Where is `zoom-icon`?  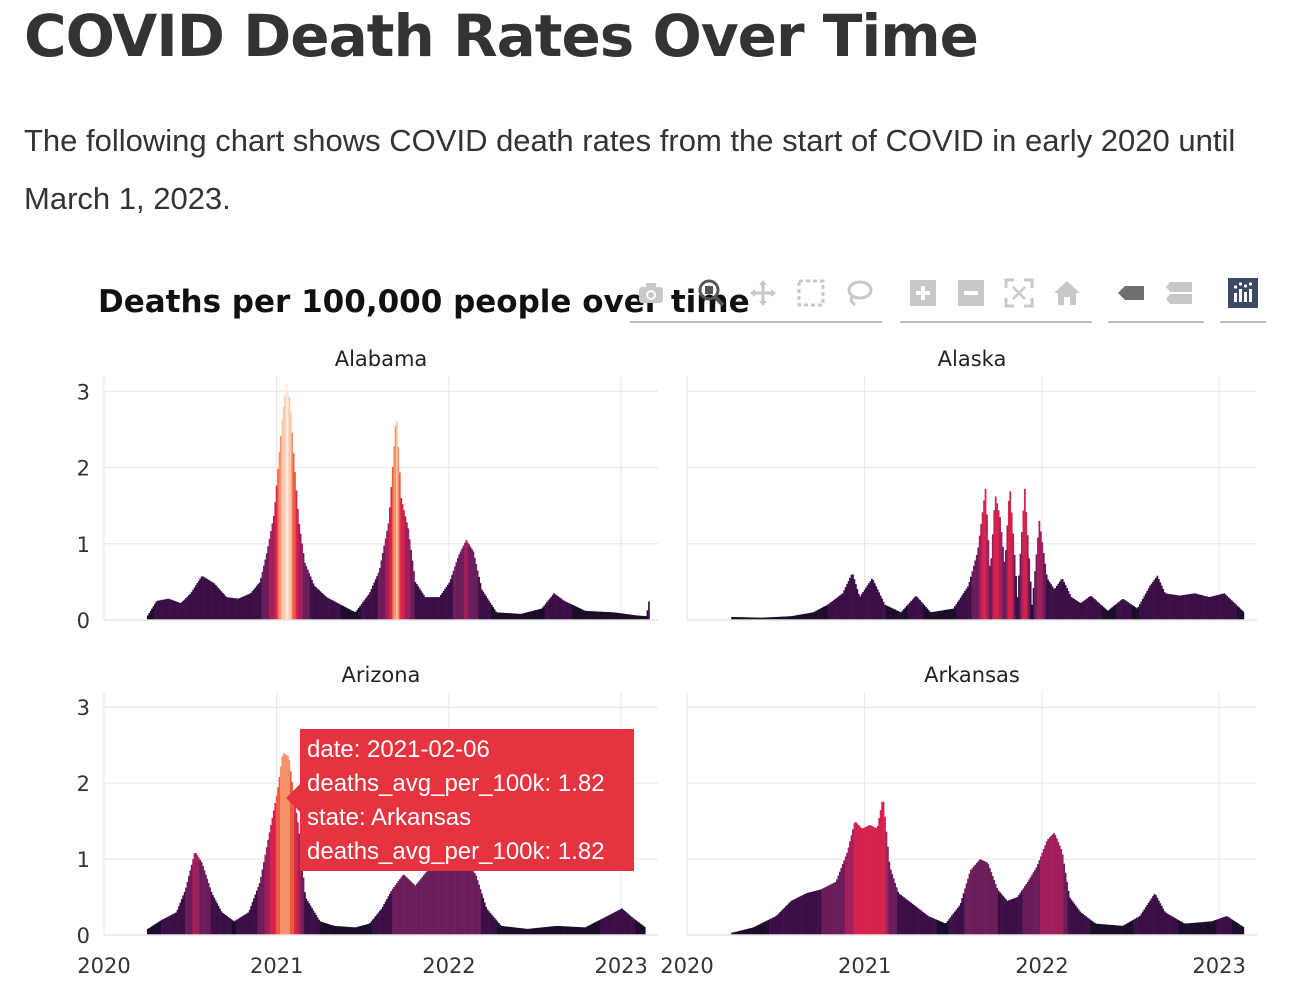
zoom-icon is located at coordinates (711, 293).